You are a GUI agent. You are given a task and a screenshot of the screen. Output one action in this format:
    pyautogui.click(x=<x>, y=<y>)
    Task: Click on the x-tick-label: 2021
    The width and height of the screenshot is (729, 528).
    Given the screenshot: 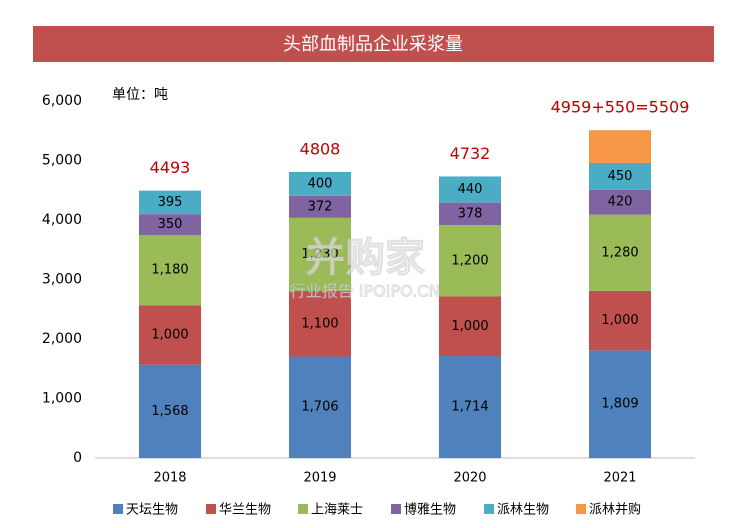 What is the action you would take?
    pyautogui.click(x=619, y=478)
    